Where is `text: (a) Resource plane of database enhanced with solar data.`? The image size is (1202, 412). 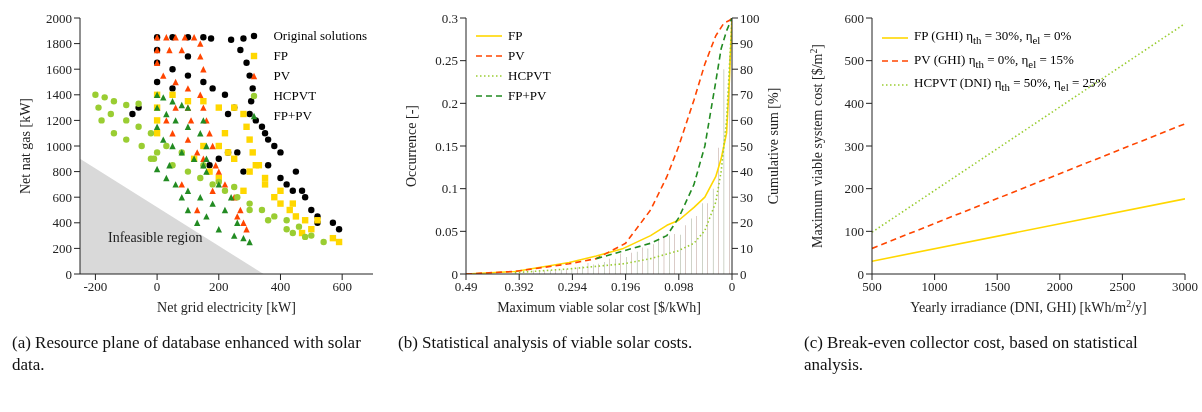 text: (a) Resource plane of database enhanced with solar data. is located at coordinates (186, 354).